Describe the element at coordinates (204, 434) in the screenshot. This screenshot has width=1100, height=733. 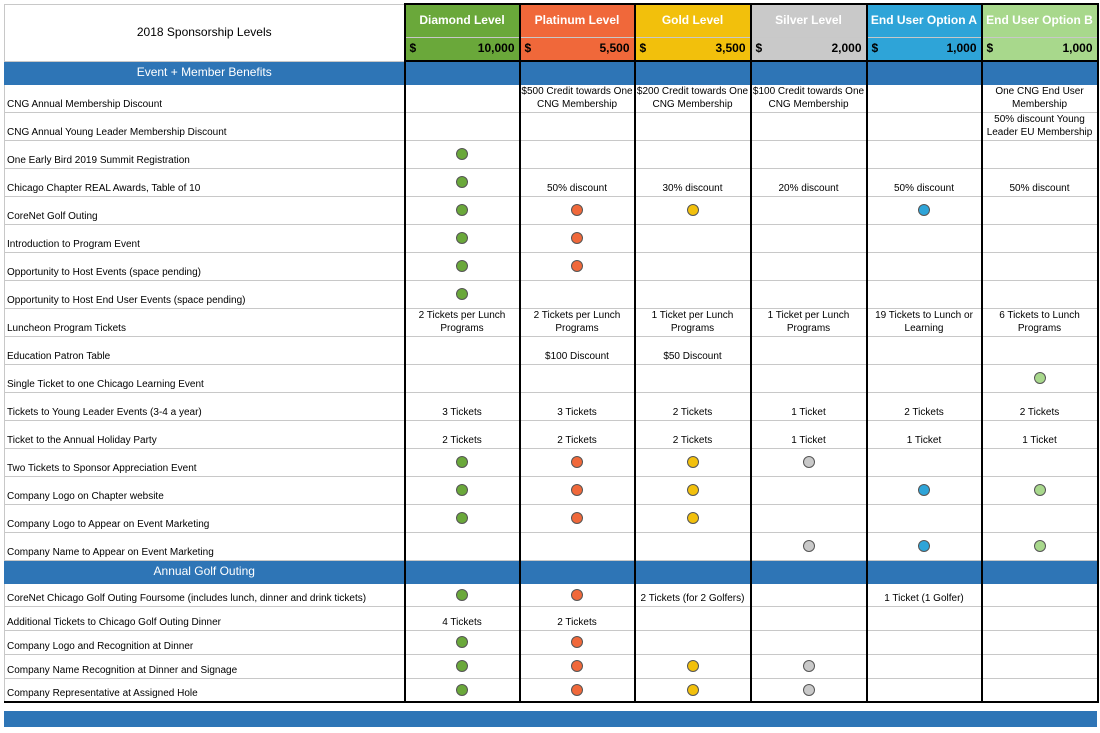
I see `benefit-label: Ticket to the Annual Holiday Party` at that location.